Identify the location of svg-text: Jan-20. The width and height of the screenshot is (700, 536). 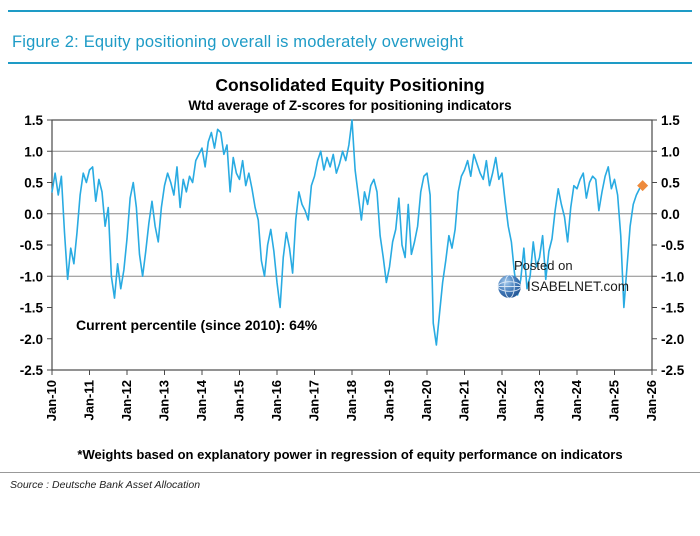
(426, 400).